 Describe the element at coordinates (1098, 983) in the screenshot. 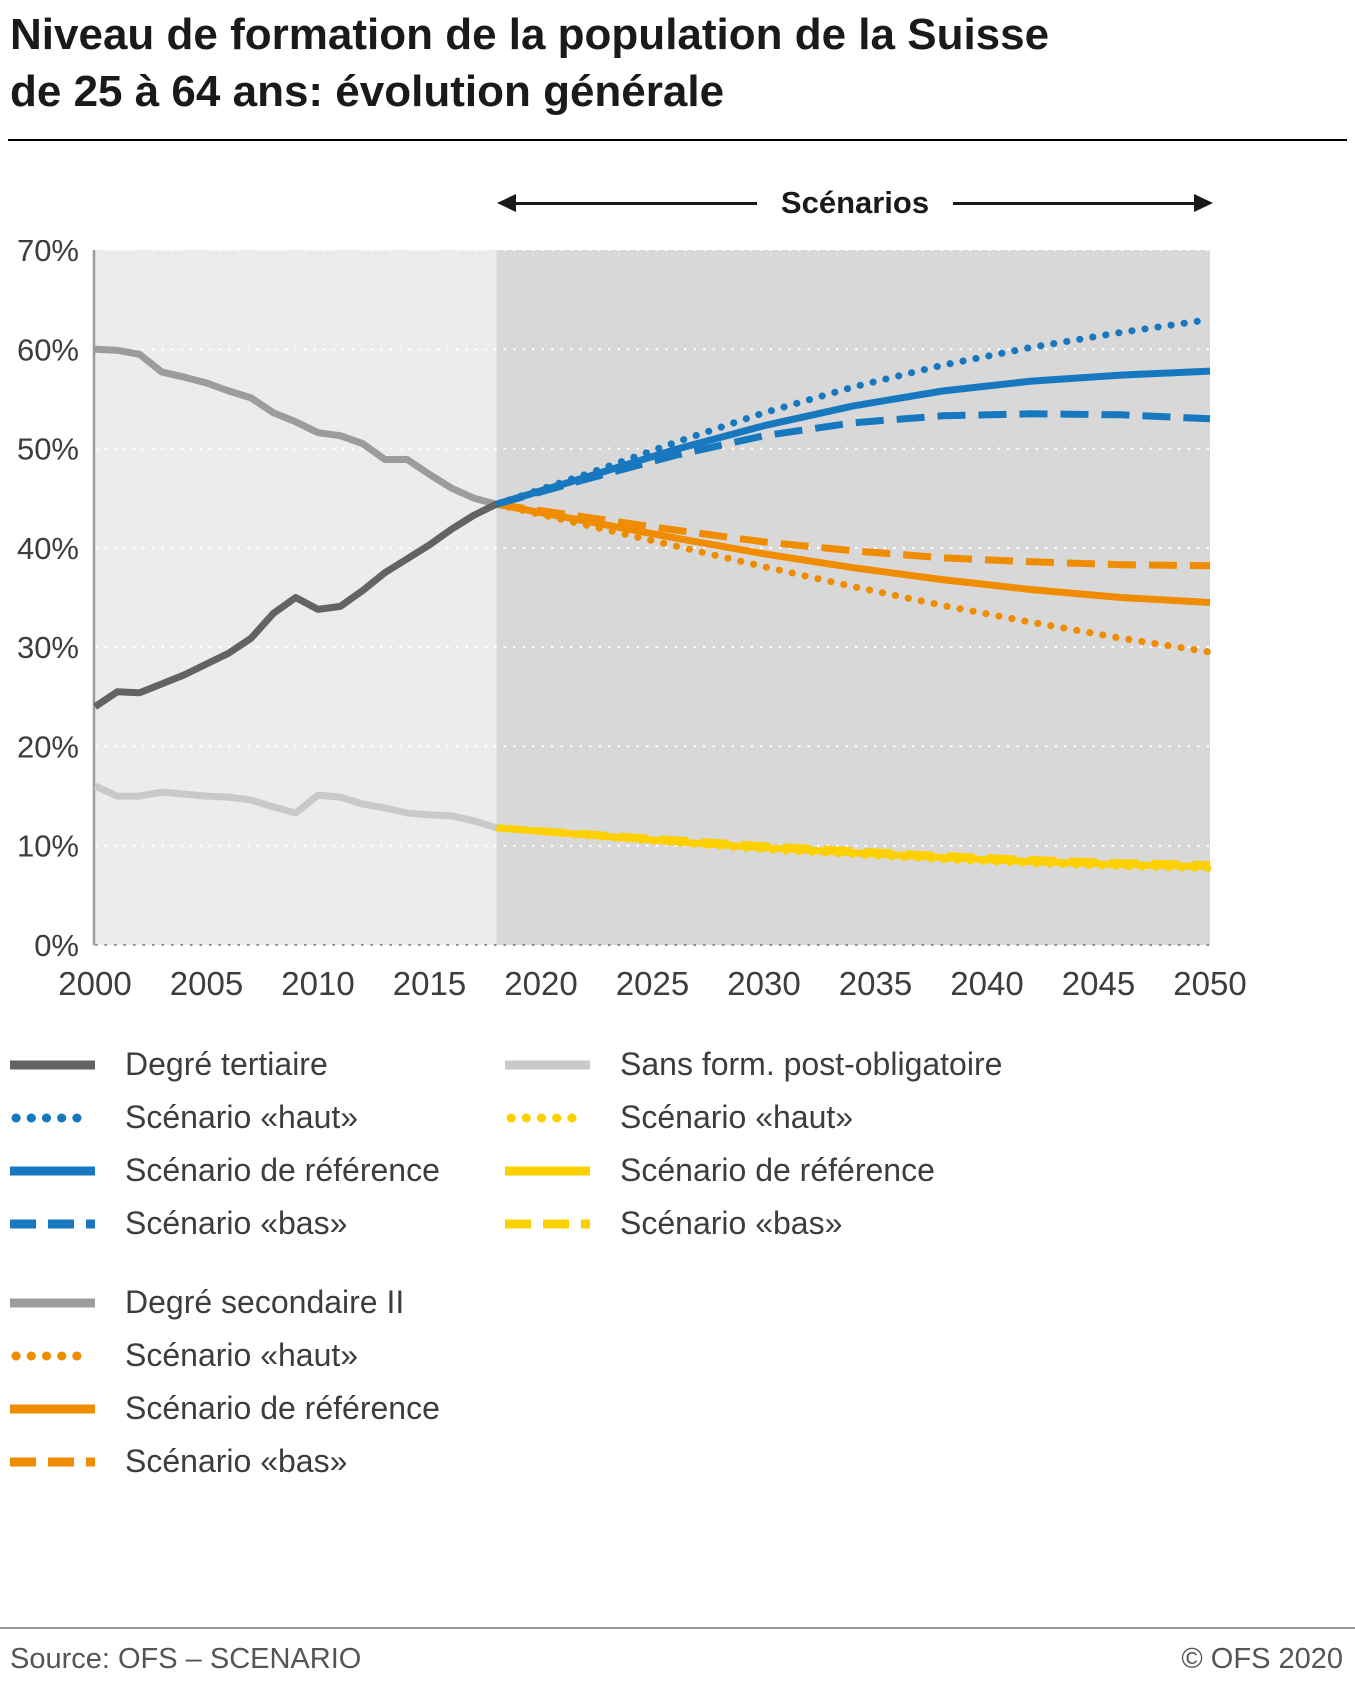

I see `x-tick-label: 2045` at that location.